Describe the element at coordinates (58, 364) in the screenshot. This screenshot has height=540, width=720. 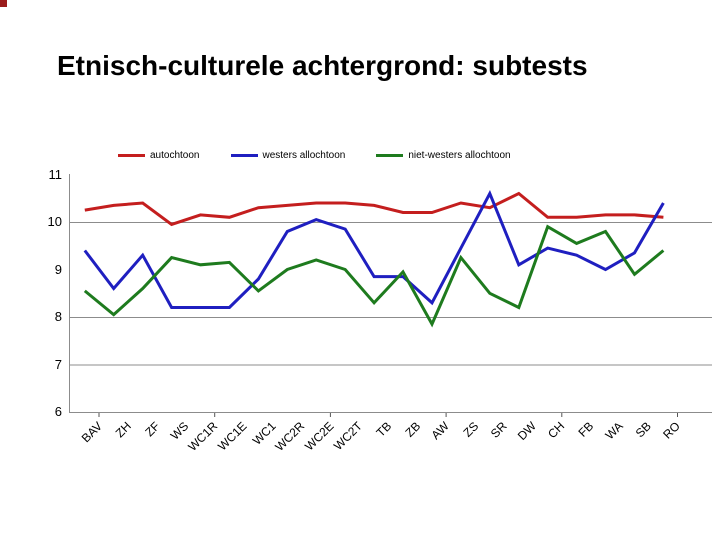
I see `y-axis-label-7: 7` at that location.